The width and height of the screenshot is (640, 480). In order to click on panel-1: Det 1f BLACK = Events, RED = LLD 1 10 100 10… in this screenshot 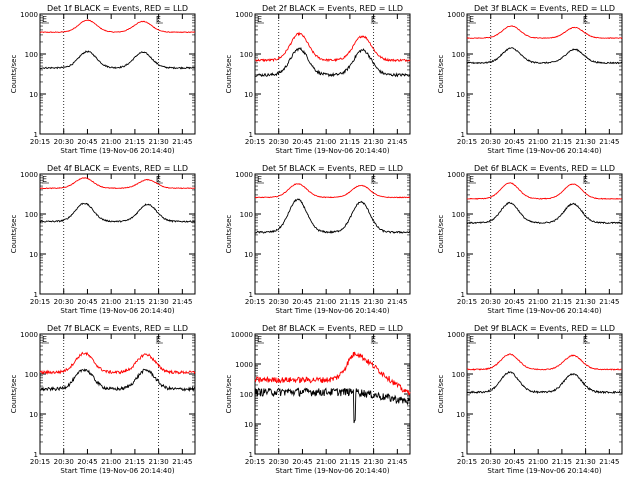, I will do `click(103, 79)`.